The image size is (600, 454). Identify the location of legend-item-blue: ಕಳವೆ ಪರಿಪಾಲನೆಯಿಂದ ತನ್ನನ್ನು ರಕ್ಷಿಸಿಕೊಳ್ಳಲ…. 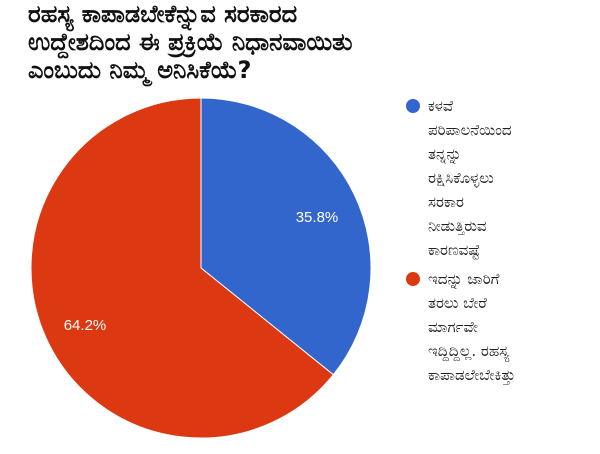
(501, 178).